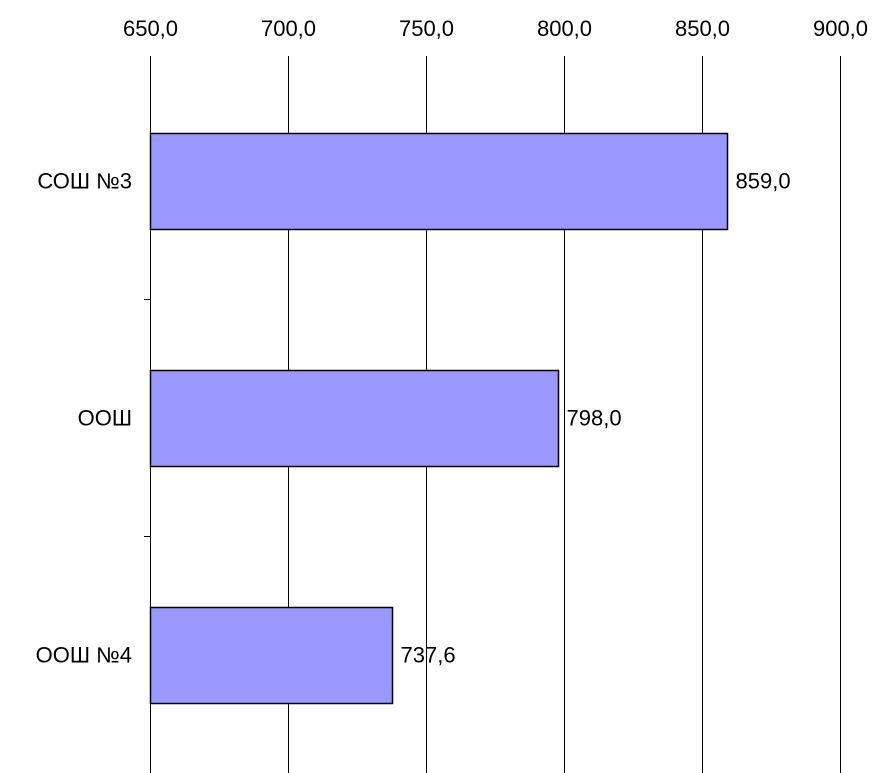 The height and width of the screenshot is (773, 877). Describe the element at coordinates (426, 28) in the screenshot. I see `x-tick-label: 750,0` at that location.